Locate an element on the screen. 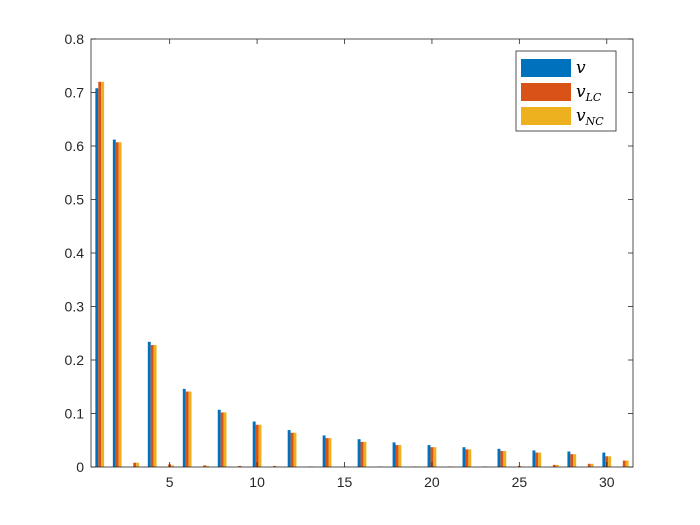 The height and width of the screenshot is (525, 700). legend-label: v is located at coordinates (581, 68).